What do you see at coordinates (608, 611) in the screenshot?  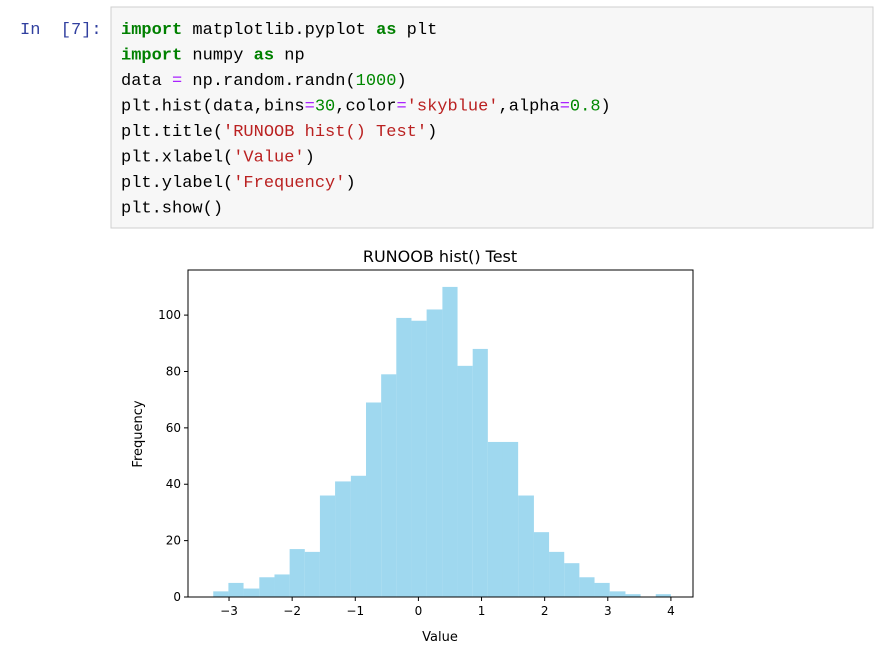 I see `x-tick-label: 3` at bounding box center [608, 611].